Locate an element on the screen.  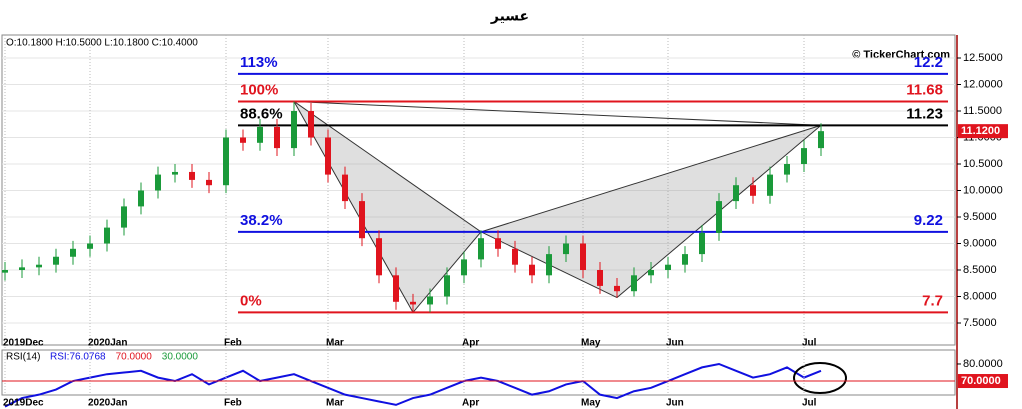
rsi-title: RSI(14) is located at coordinates (23, 357).